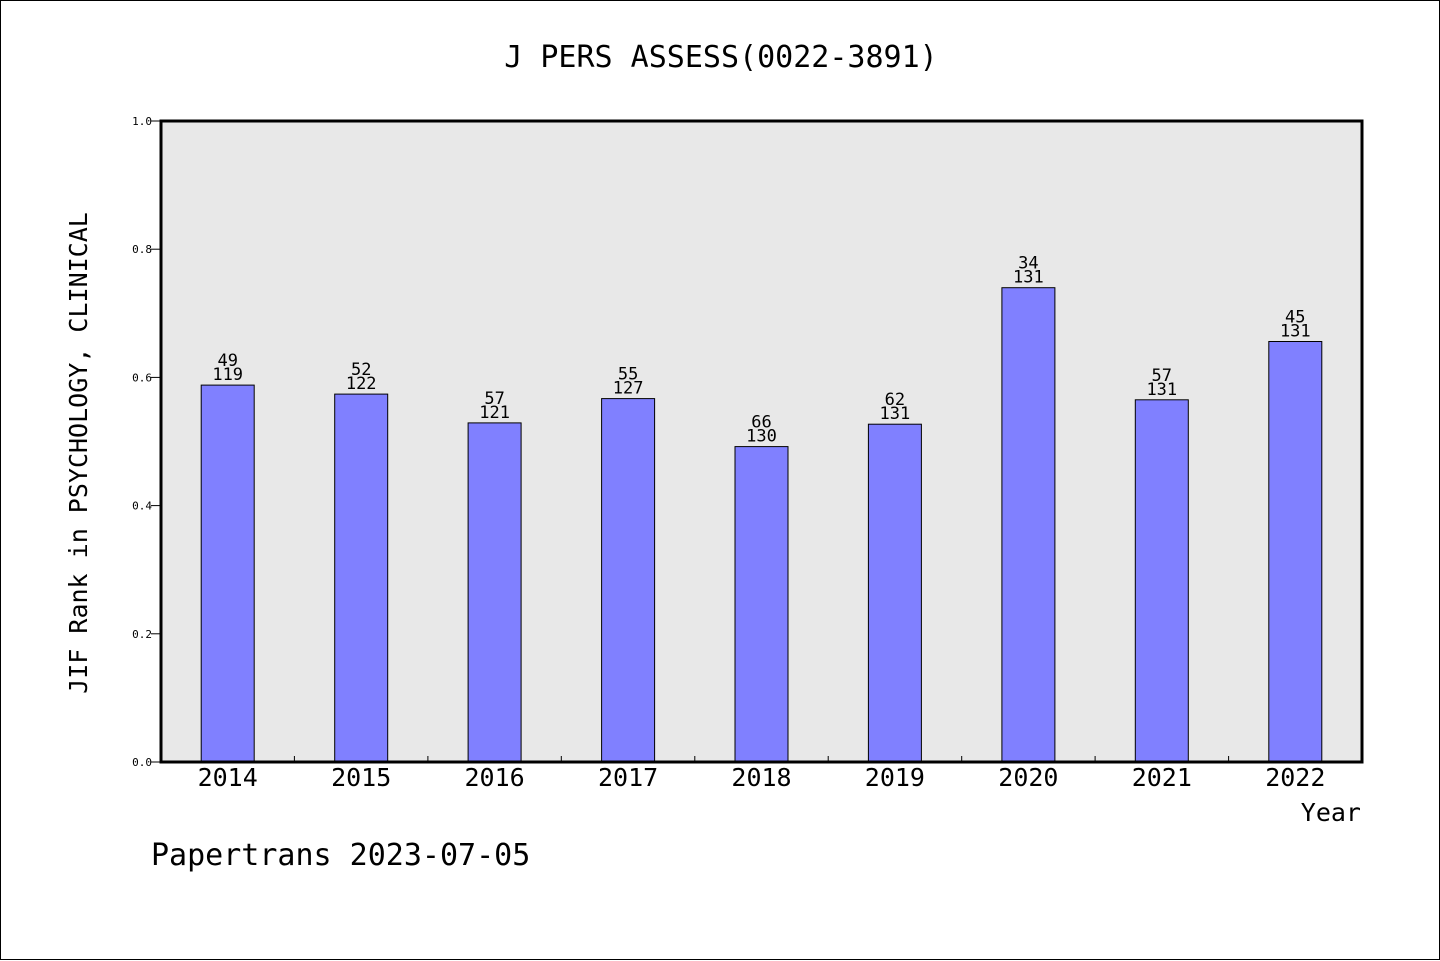  I want to click on bar-total-label-2022: 131, so click(1295, 332).